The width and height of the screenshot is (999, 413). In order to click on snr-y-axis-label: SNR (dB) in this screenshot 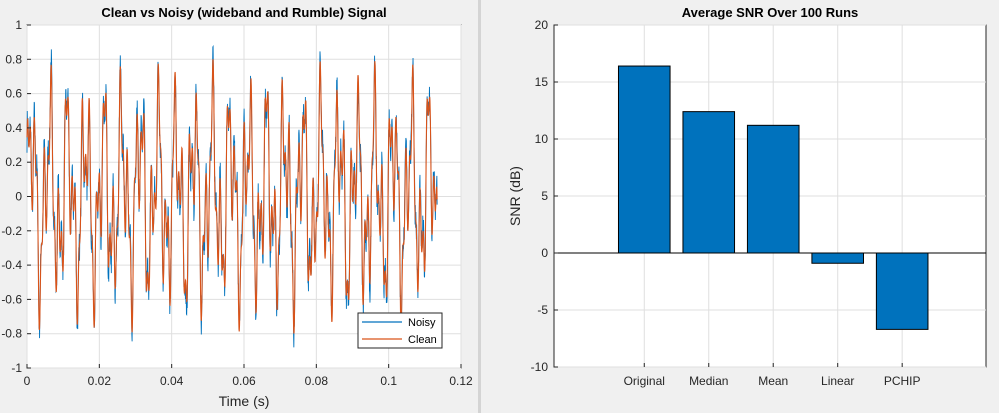, I will do `click(515, 196)`.